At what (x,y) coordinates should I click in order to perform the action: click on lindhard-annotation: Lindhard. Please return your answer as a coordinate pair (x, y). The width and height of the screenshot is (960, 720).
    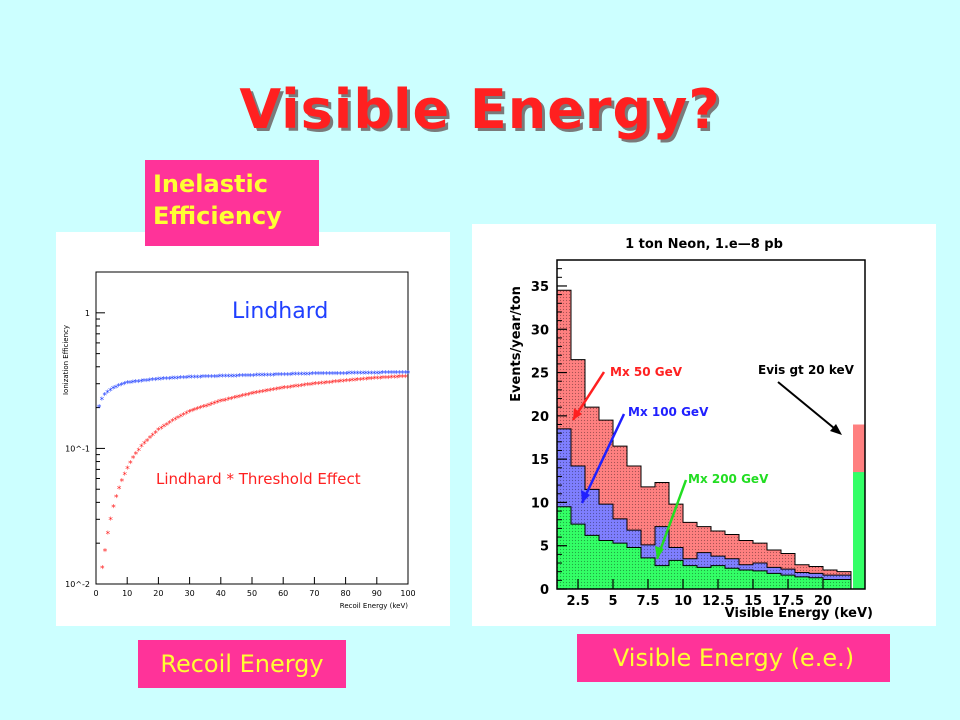
    Looking at the image, I should click on (280, 311).